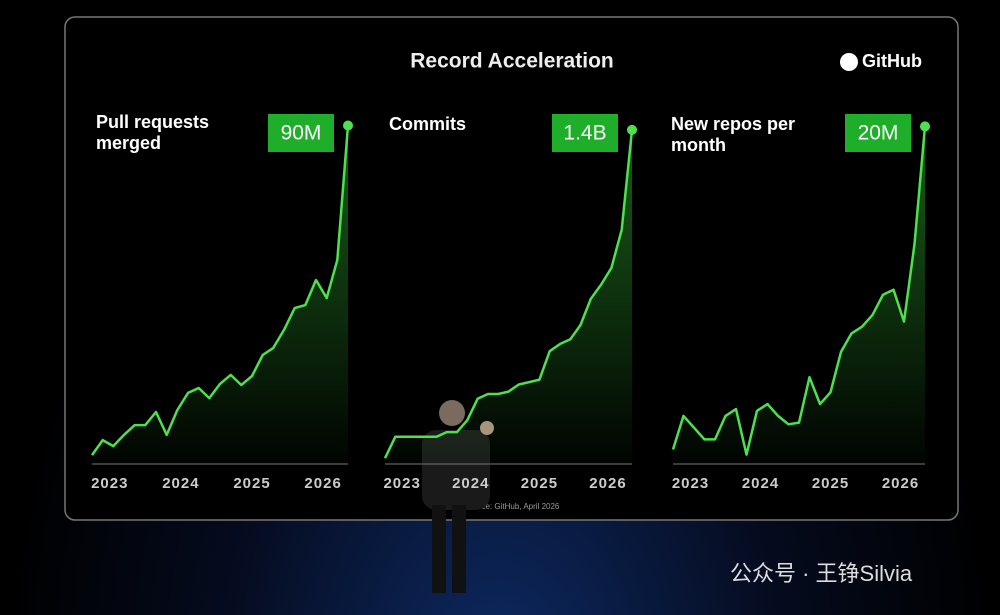 This screenshot has height=615, width=1000. What do you see at coordinates (428, 124) in the screenshot?
I see `chart-title: Commits` at bounding box center [428, 124].